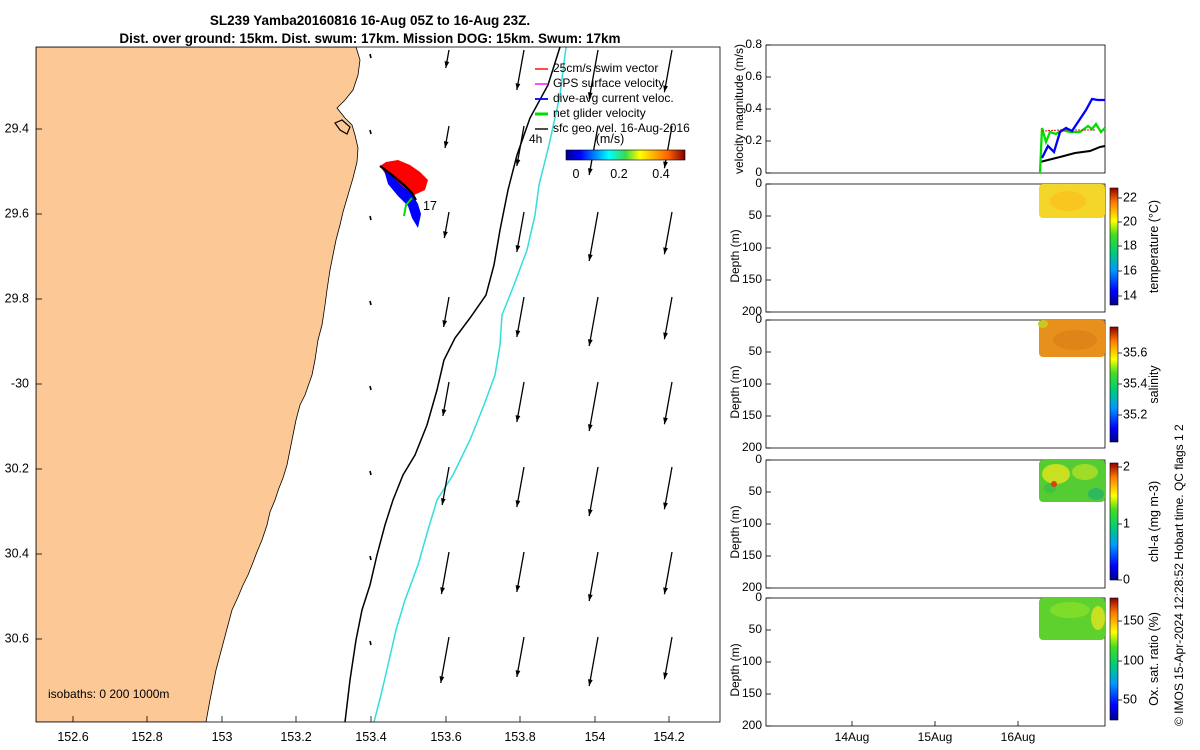  Describe the element at coordinates (599, 113) in the screenshot. I see `legend-net-label: net glider velocity` at that location.